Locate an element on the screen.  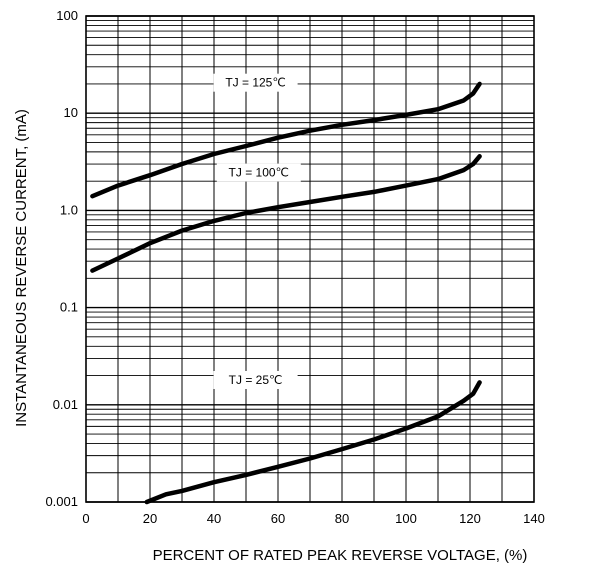
y-axis-title: INSTANTANEOUS REVERSE CURRENT, (mA) is located at coordinates (21, 268).